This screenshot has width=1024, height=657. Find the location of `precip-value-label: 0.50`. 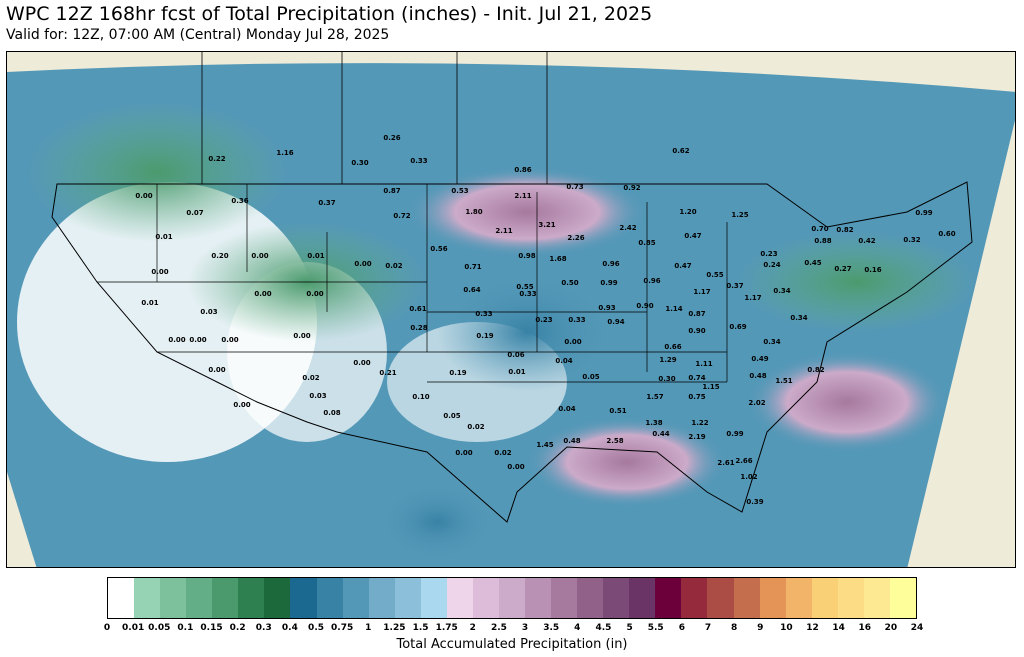

precip-value-label: 0.50 is located at coordinates (569, 283).